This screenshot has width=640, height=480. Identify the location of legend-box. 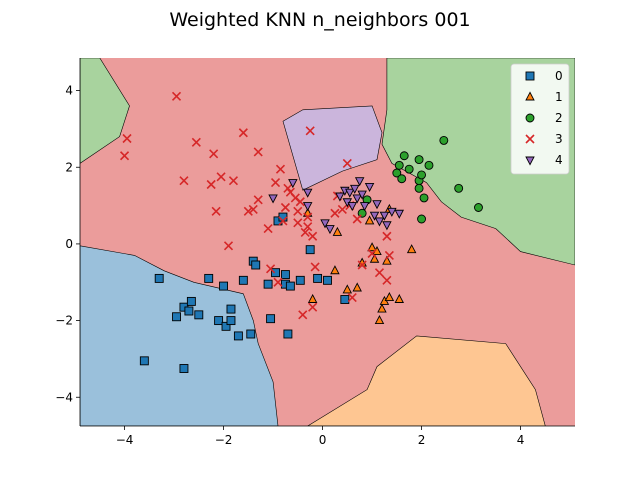
(540, 119).